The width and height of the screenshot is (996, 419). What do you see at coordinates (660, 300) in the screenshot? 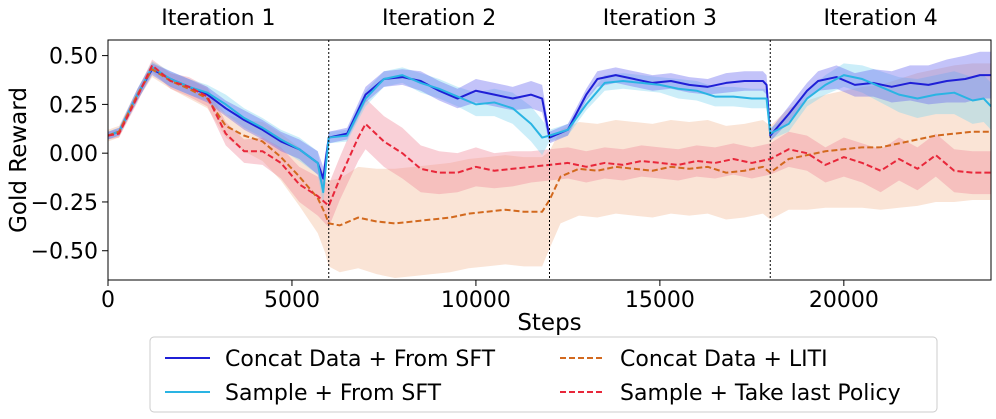
I see `x-tick-label: 15000` at bounding box center [660, 300].